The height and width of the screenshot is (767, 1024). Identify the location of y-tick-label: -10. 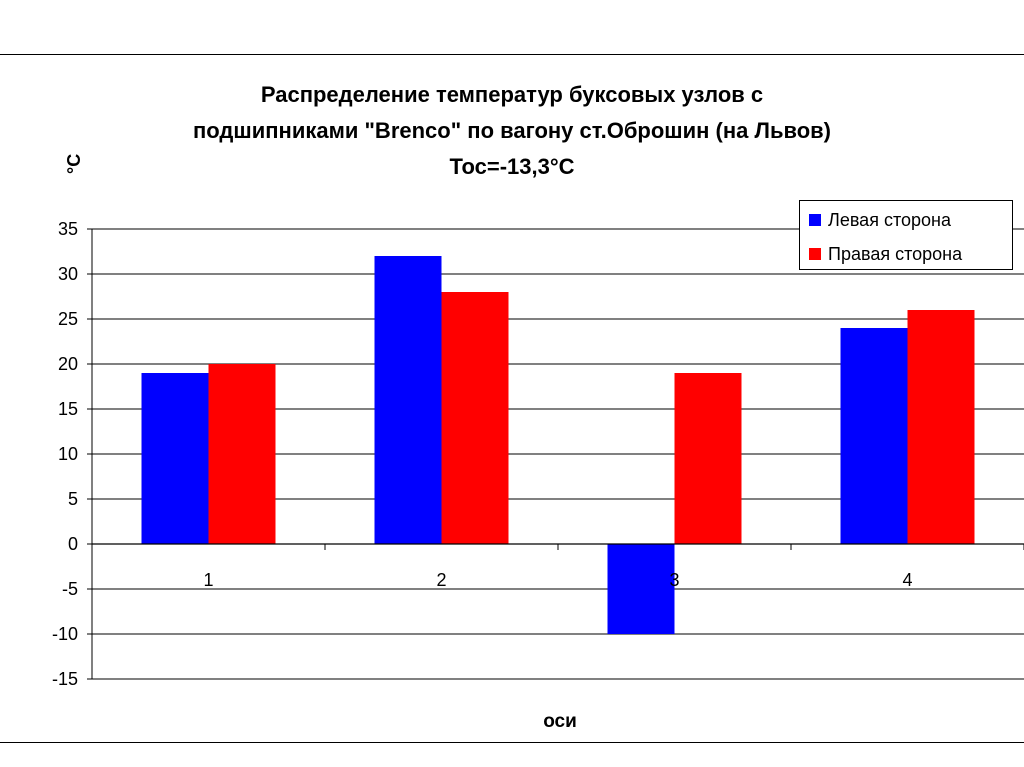
(65, 634).